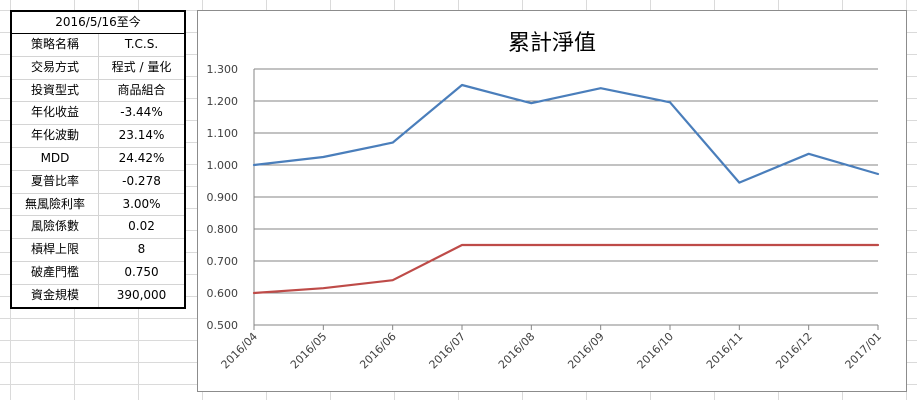 The image size is (917, 400). I want to click on x-tick-label: 2016/12, so click(794, 351).